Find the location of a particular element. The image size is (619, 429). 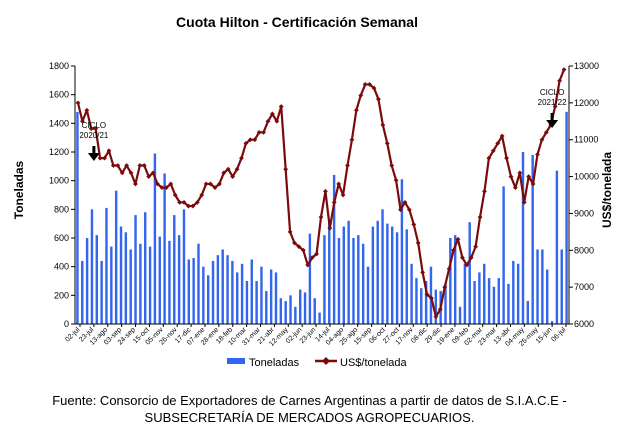

x-tick-label: 06-jul is located at coordinates (558, 334).